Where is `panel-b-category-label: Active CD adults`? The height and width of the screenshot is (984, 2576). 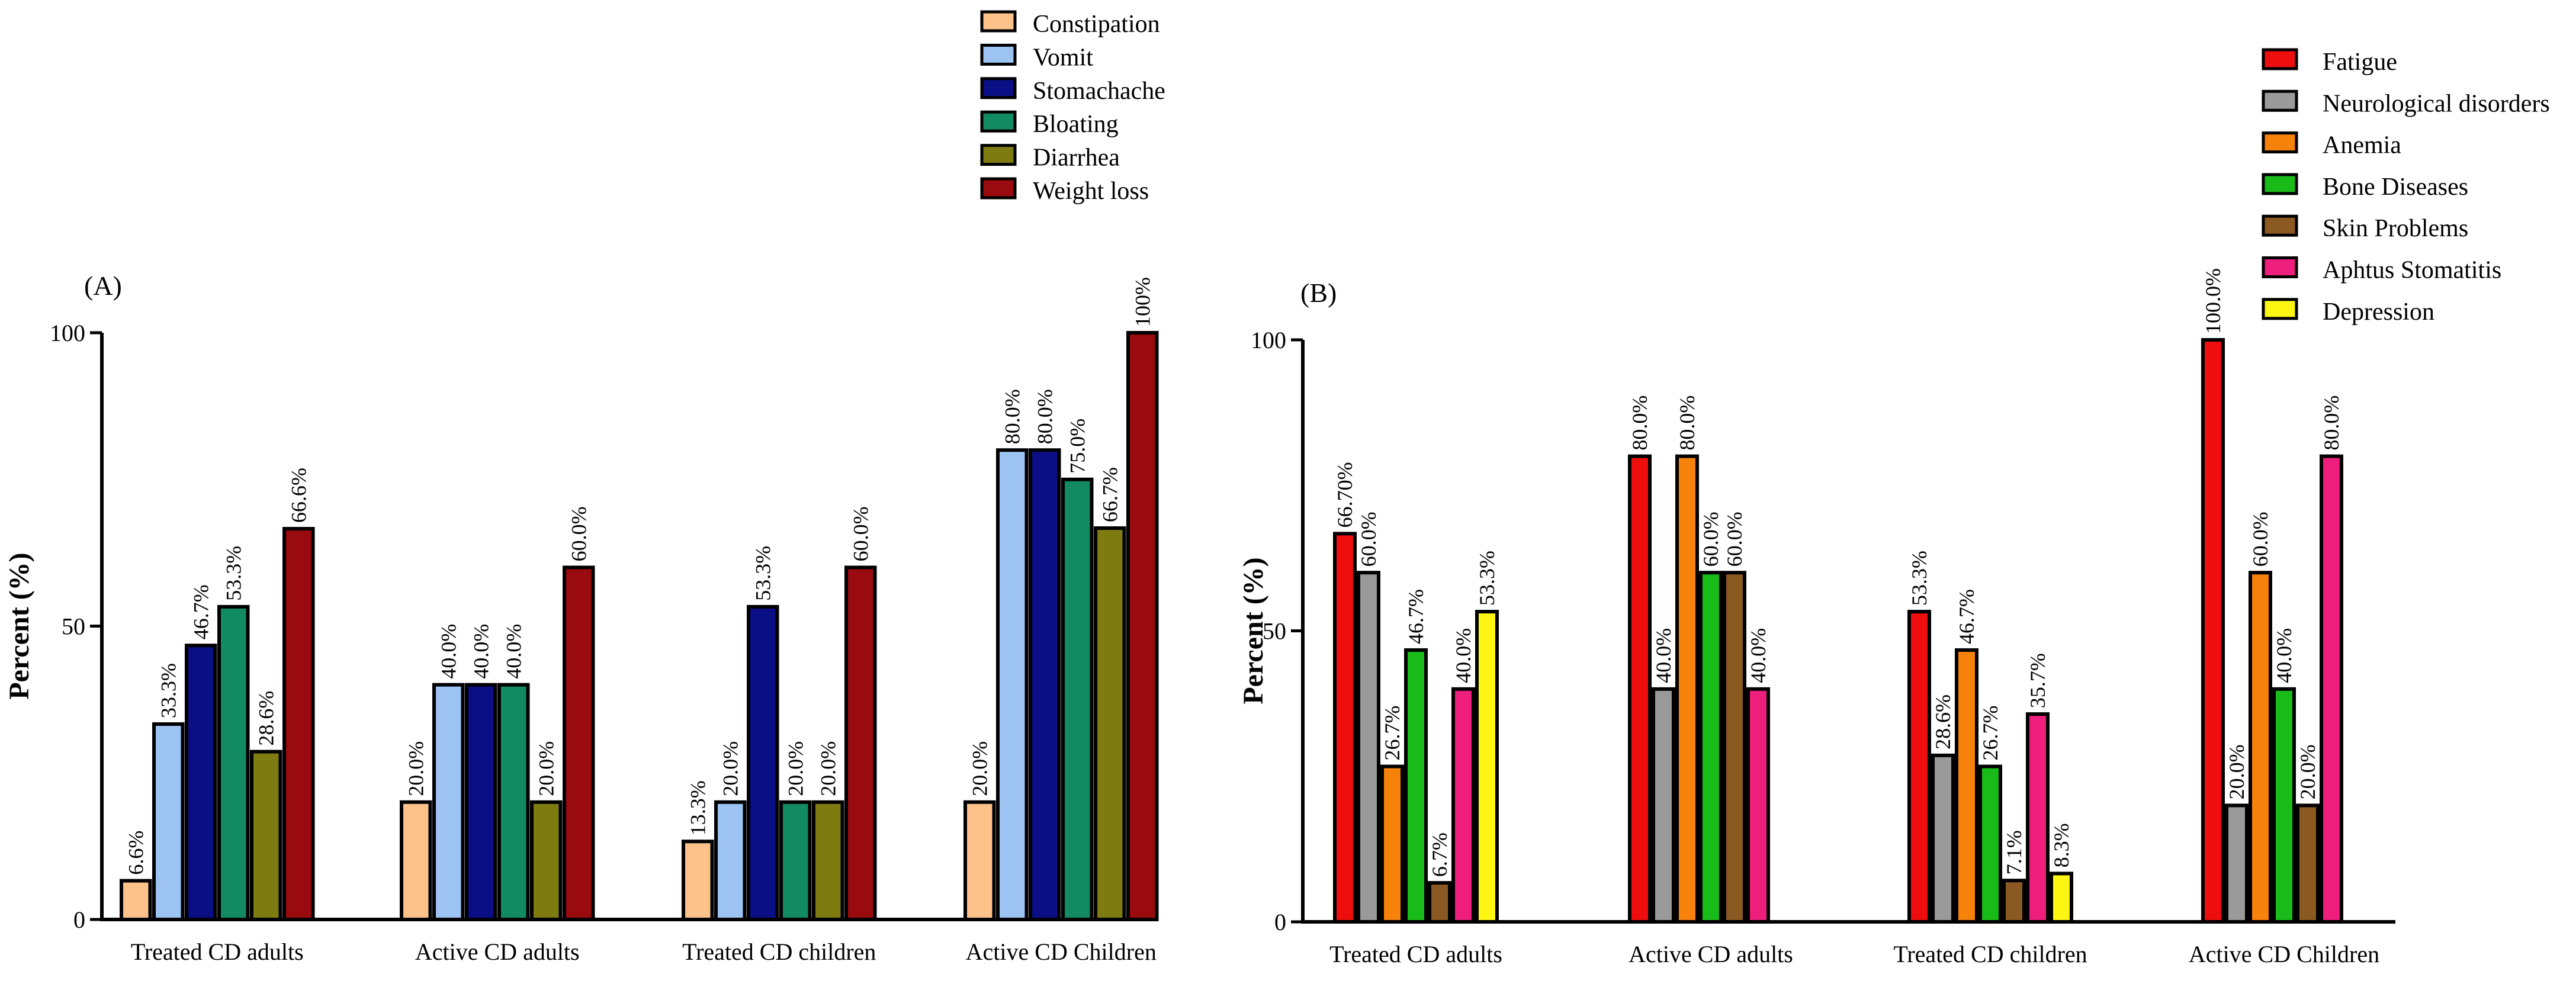 panel-b-category-label: Active CD adults is located at coordinates (1711, 954).